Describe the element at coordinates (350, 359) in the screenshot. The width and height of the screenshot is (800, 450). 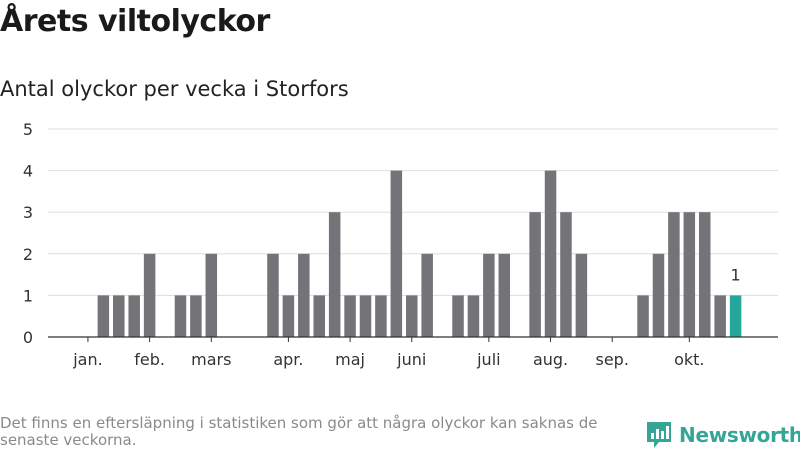
I see `x-tick-label: maj` at that location.